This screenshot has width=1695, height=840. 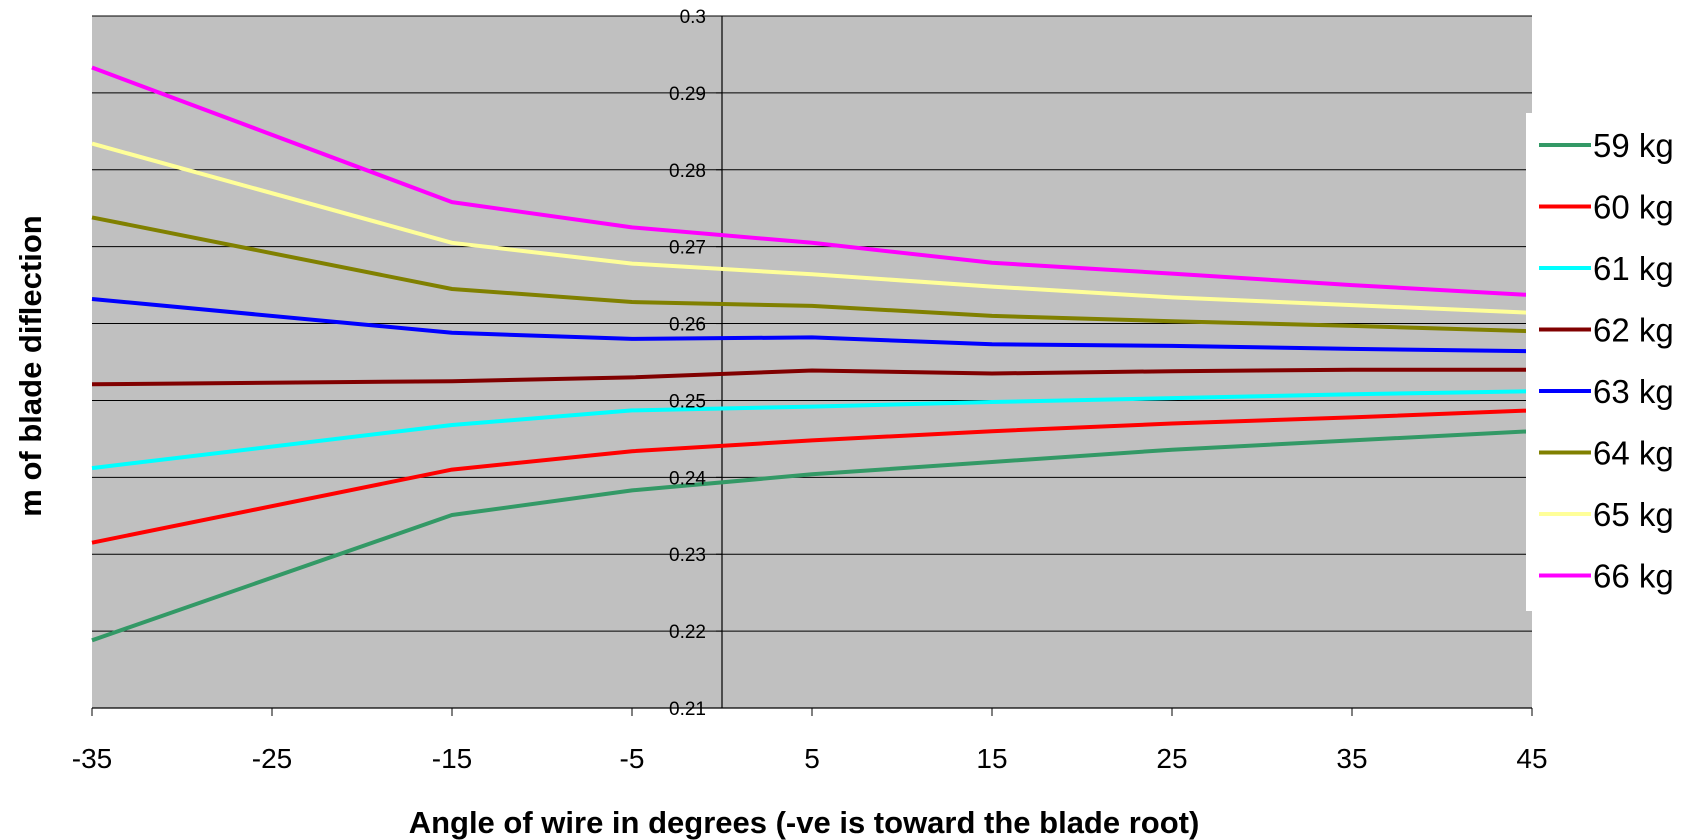 What do you see at coordinates (812, 476) in the screenshot?
I see `series-line-60-kg` at bounding box center [812, 476].